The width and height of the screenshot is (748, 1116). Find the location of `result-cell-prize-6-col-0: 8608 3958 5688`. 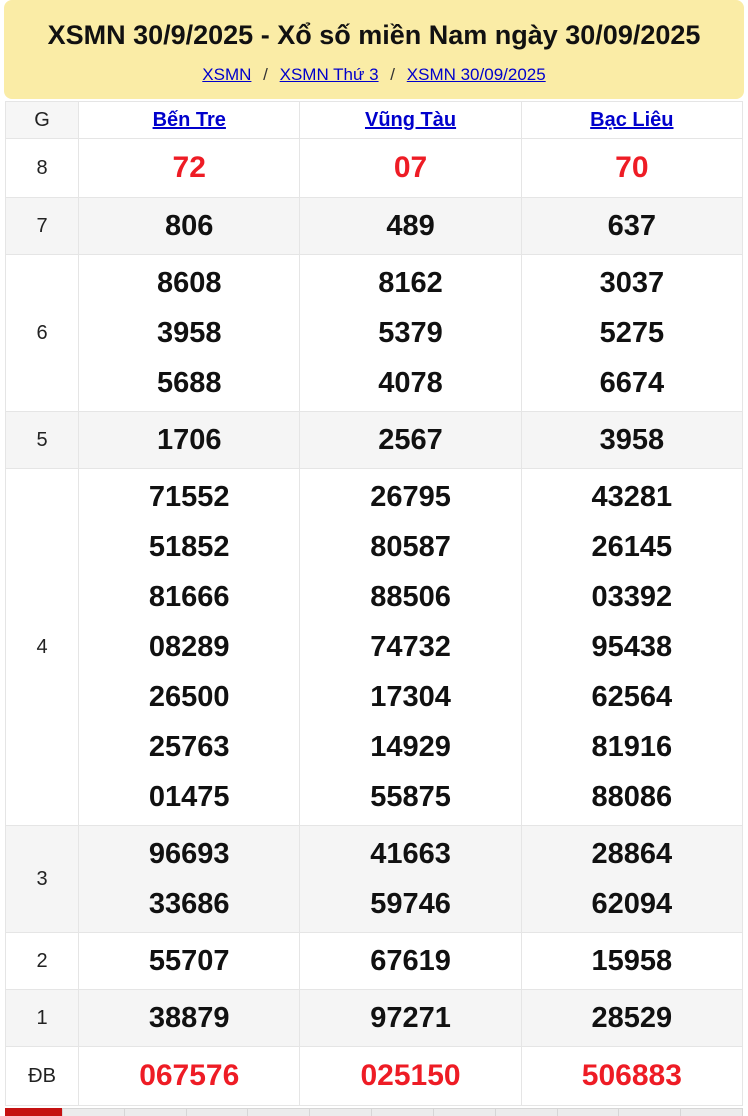

result-cell-prize-6-col-0: 8608 3958 5688 is located at coordinates (189, 333).